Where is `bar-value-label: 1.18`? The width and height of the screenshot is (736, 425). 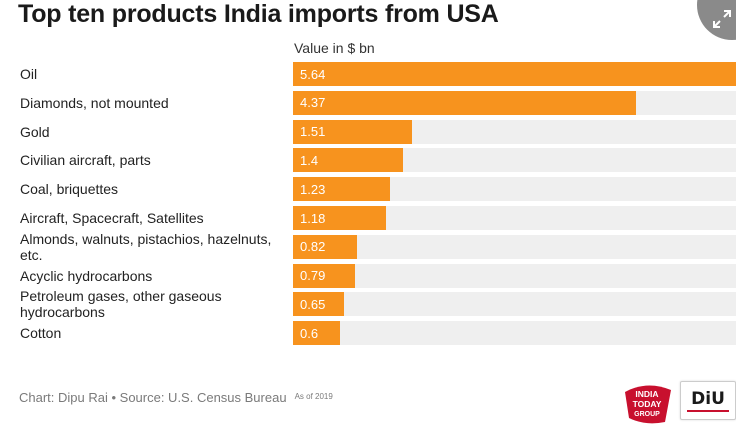 bar-value-label: 1.18 is located at coordinates (313, 218).